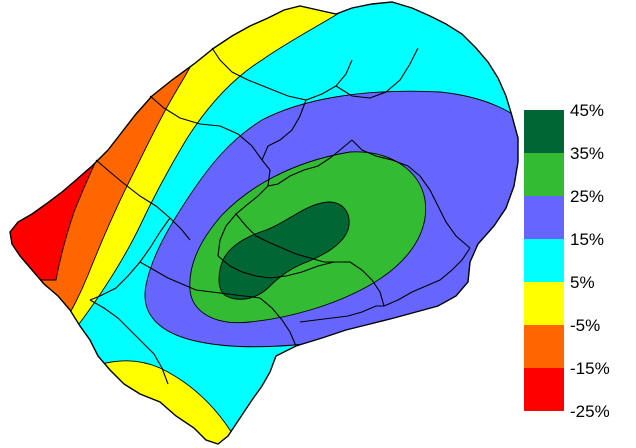 This screenshot has width=636, height=448. What do you see at coordinates (590, 368) in the screenshot?
I see `legend-label: -15%` at bounding box center [590, 368].